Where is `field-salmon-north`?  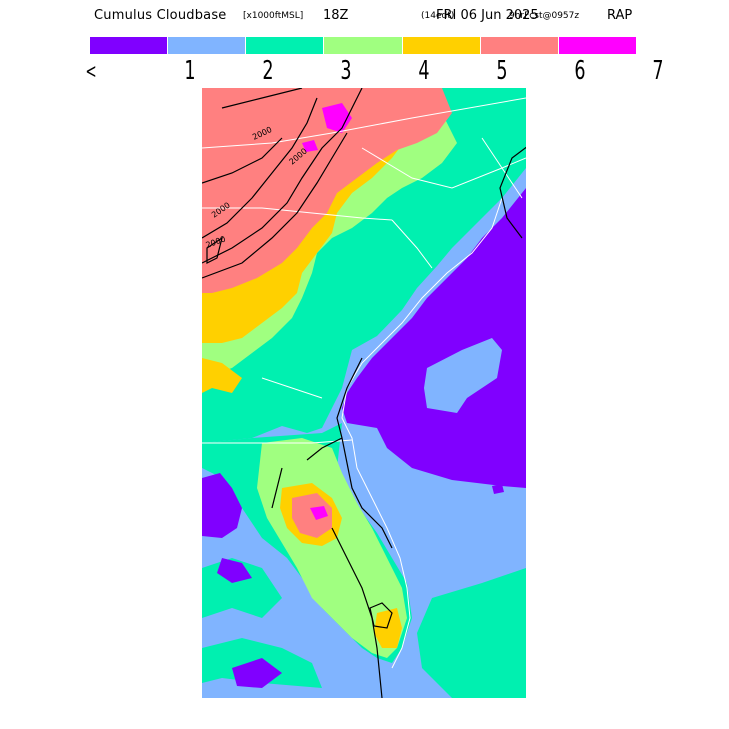 field-salmon-north is located at coordinates (327, 190).